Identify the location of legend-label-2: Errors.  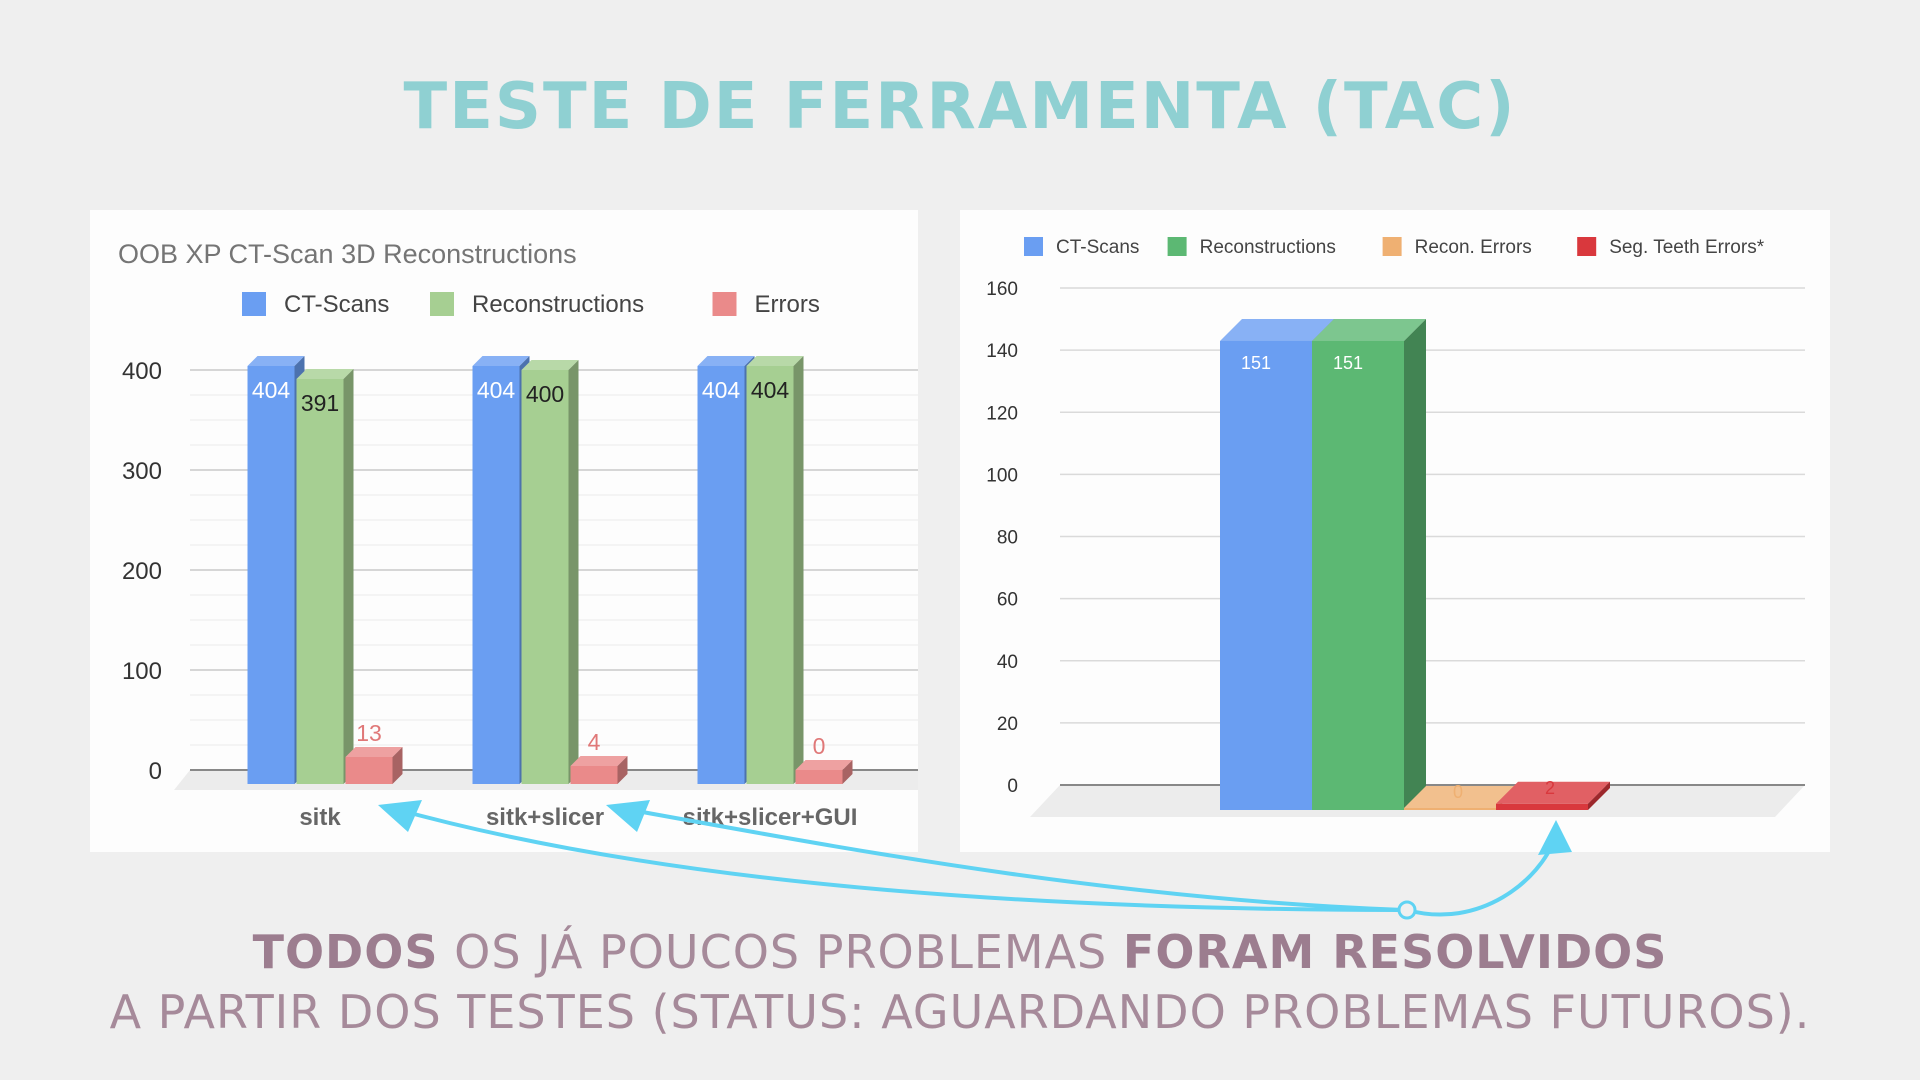
(787, 304).